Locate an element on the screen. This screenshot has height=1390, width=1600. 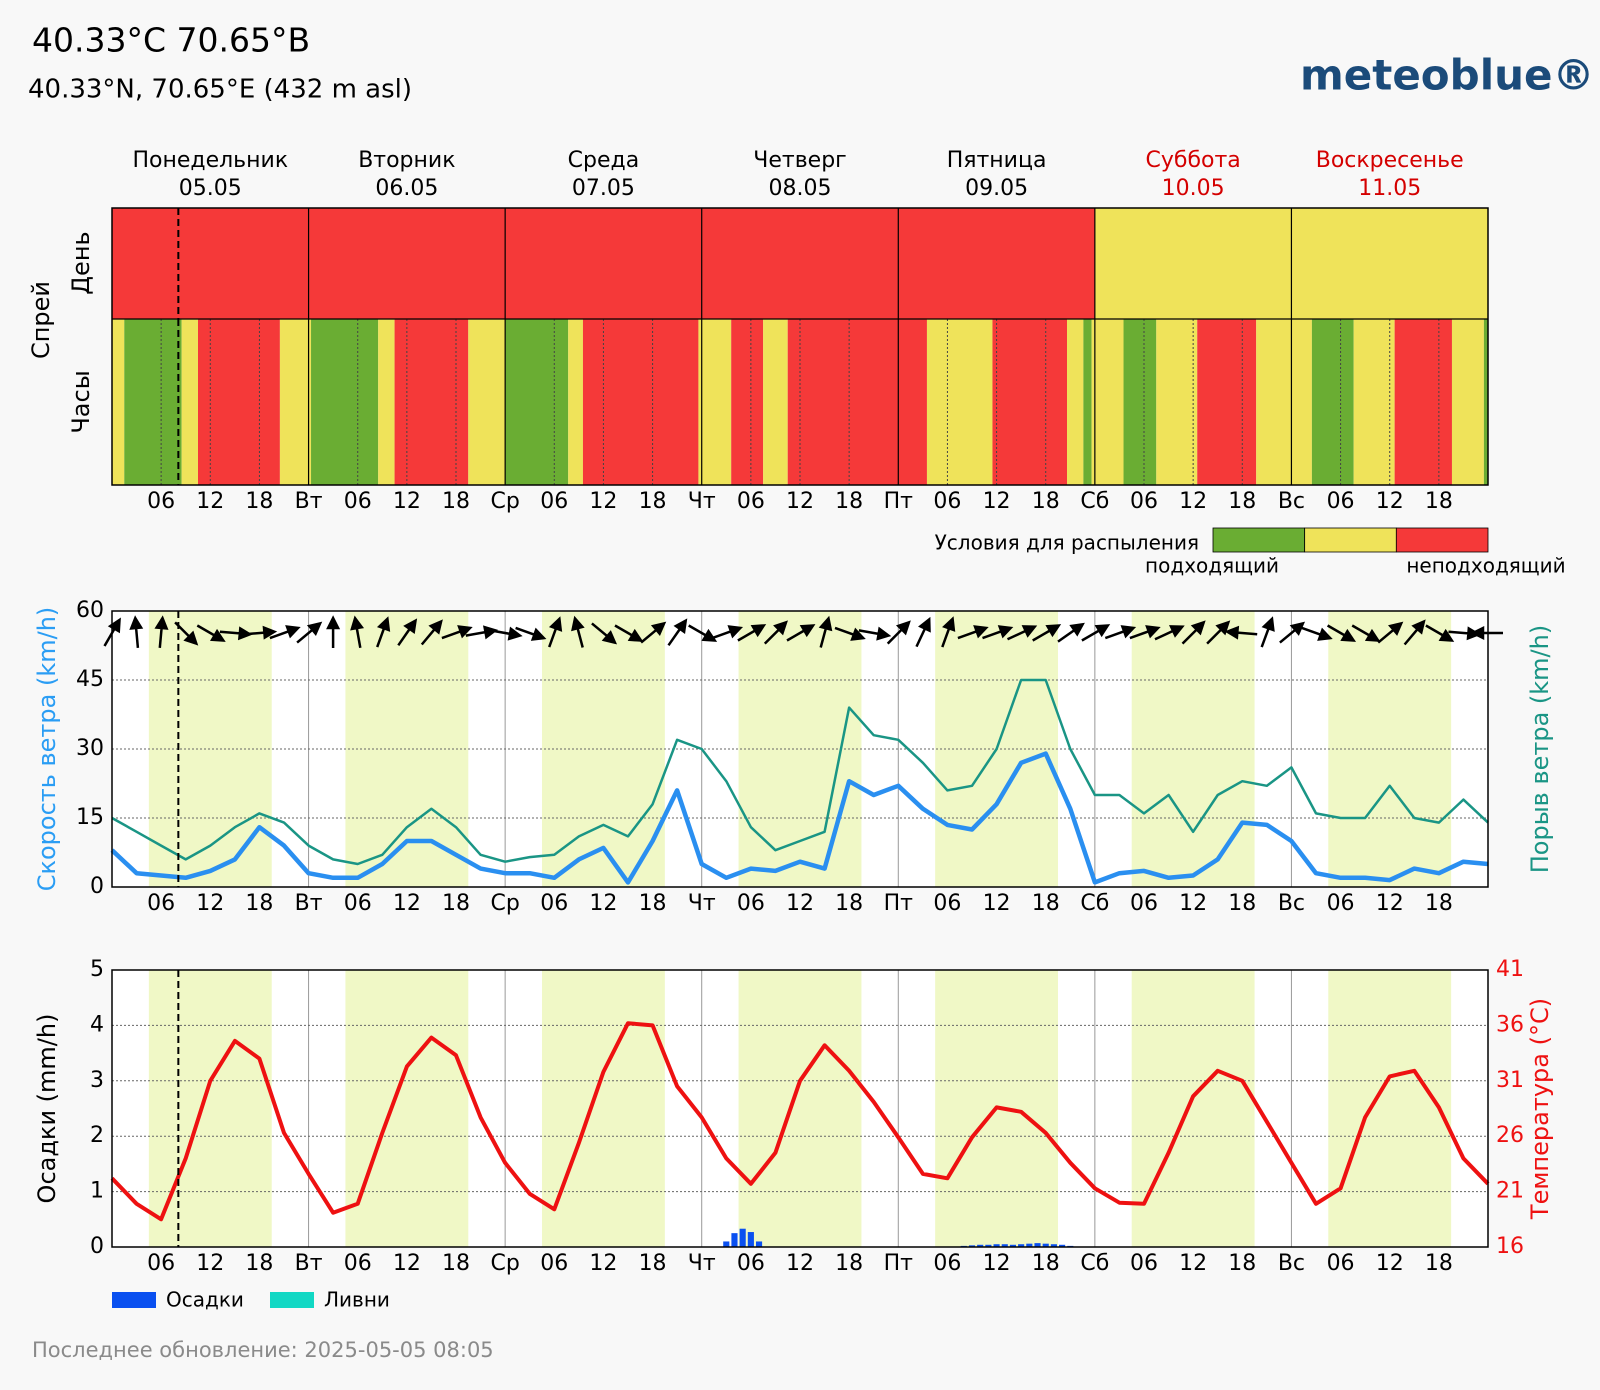
x-tick-label: Вс is located at coordinates (1291, 1263).